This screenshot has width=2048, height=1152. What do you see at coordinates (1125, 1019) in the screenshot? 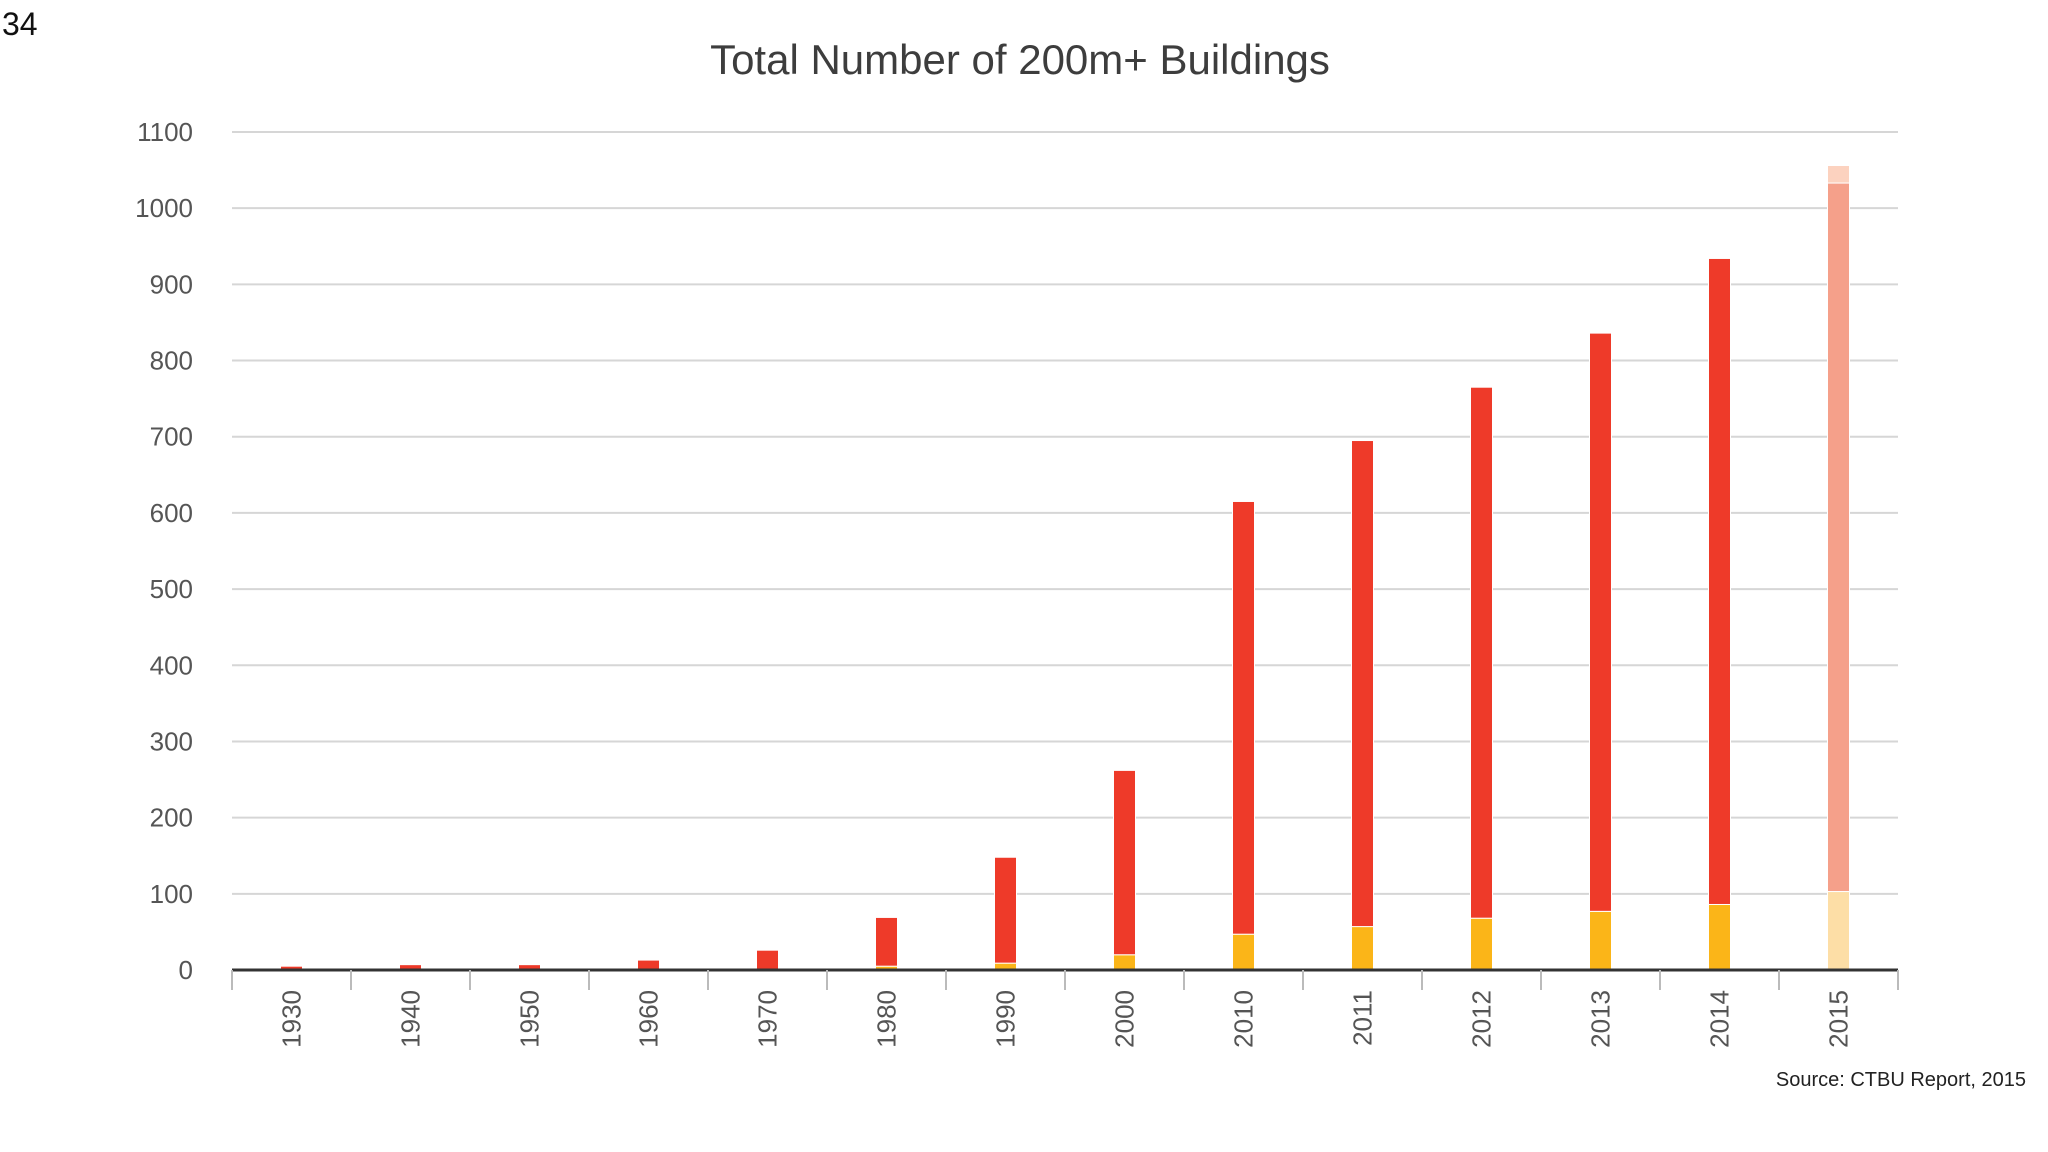
I see `x-tick-label: 2000` at bounding box center [1125, 1019].